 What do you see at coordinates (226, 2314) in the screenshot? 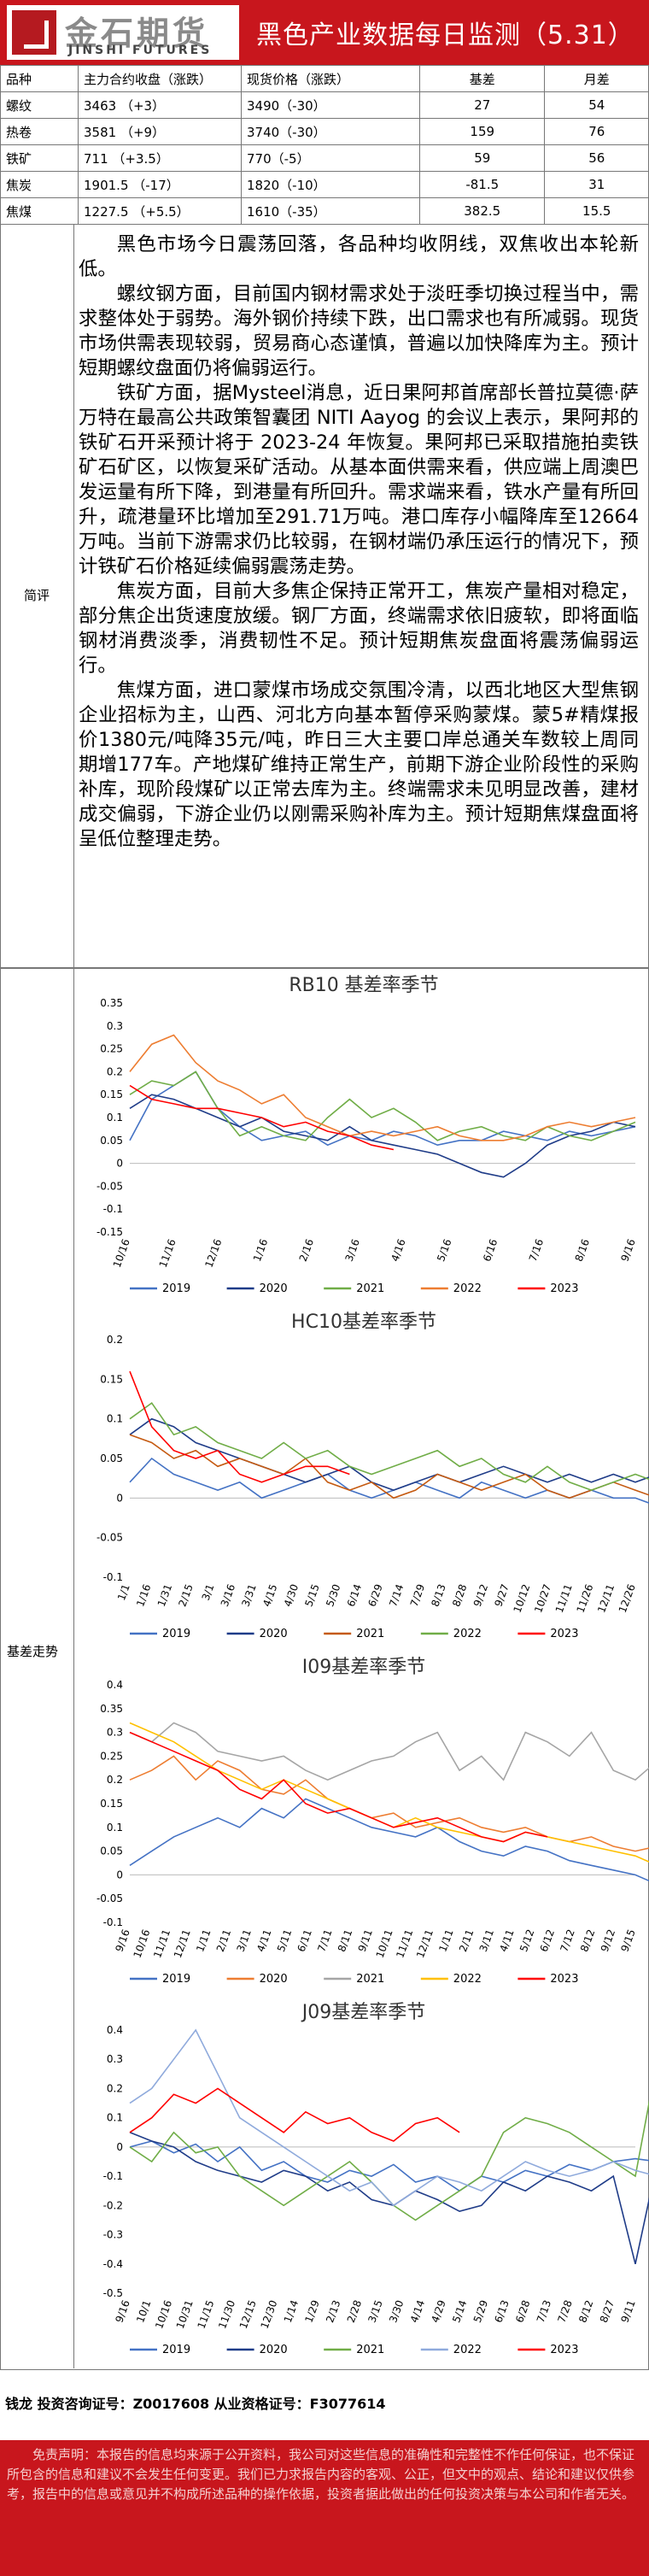
I see `x-tick-label: 11/30` at bounding box center [226, 2314].